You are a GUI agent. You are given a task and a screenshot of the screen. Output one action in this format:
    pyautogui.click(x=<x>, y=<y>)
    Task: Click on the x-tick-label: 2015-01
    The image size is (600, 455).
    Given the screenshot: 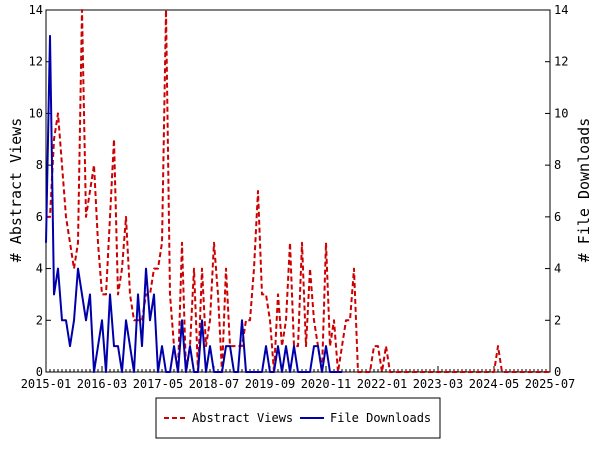 What is the action you would take?
    pyautogui.click(x=46, y=384)
    